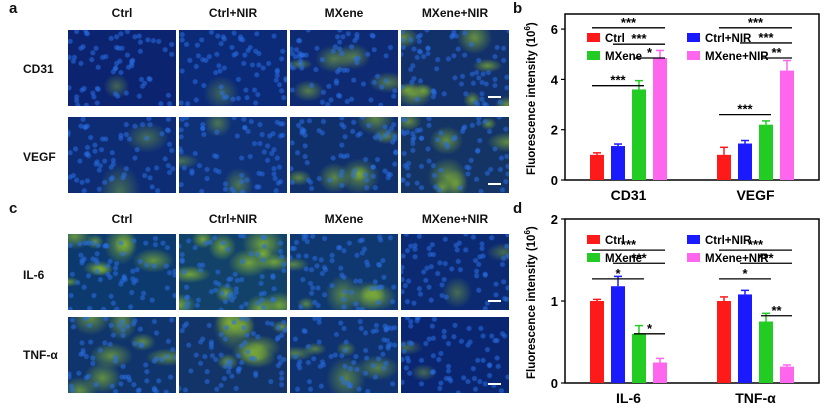 The width and height of the screenshot is (833, 414). What do you see at coordinates (38, 69) in the screenshot?
I see `row-label-cd31: CD31` at bounding box center [38, 69].